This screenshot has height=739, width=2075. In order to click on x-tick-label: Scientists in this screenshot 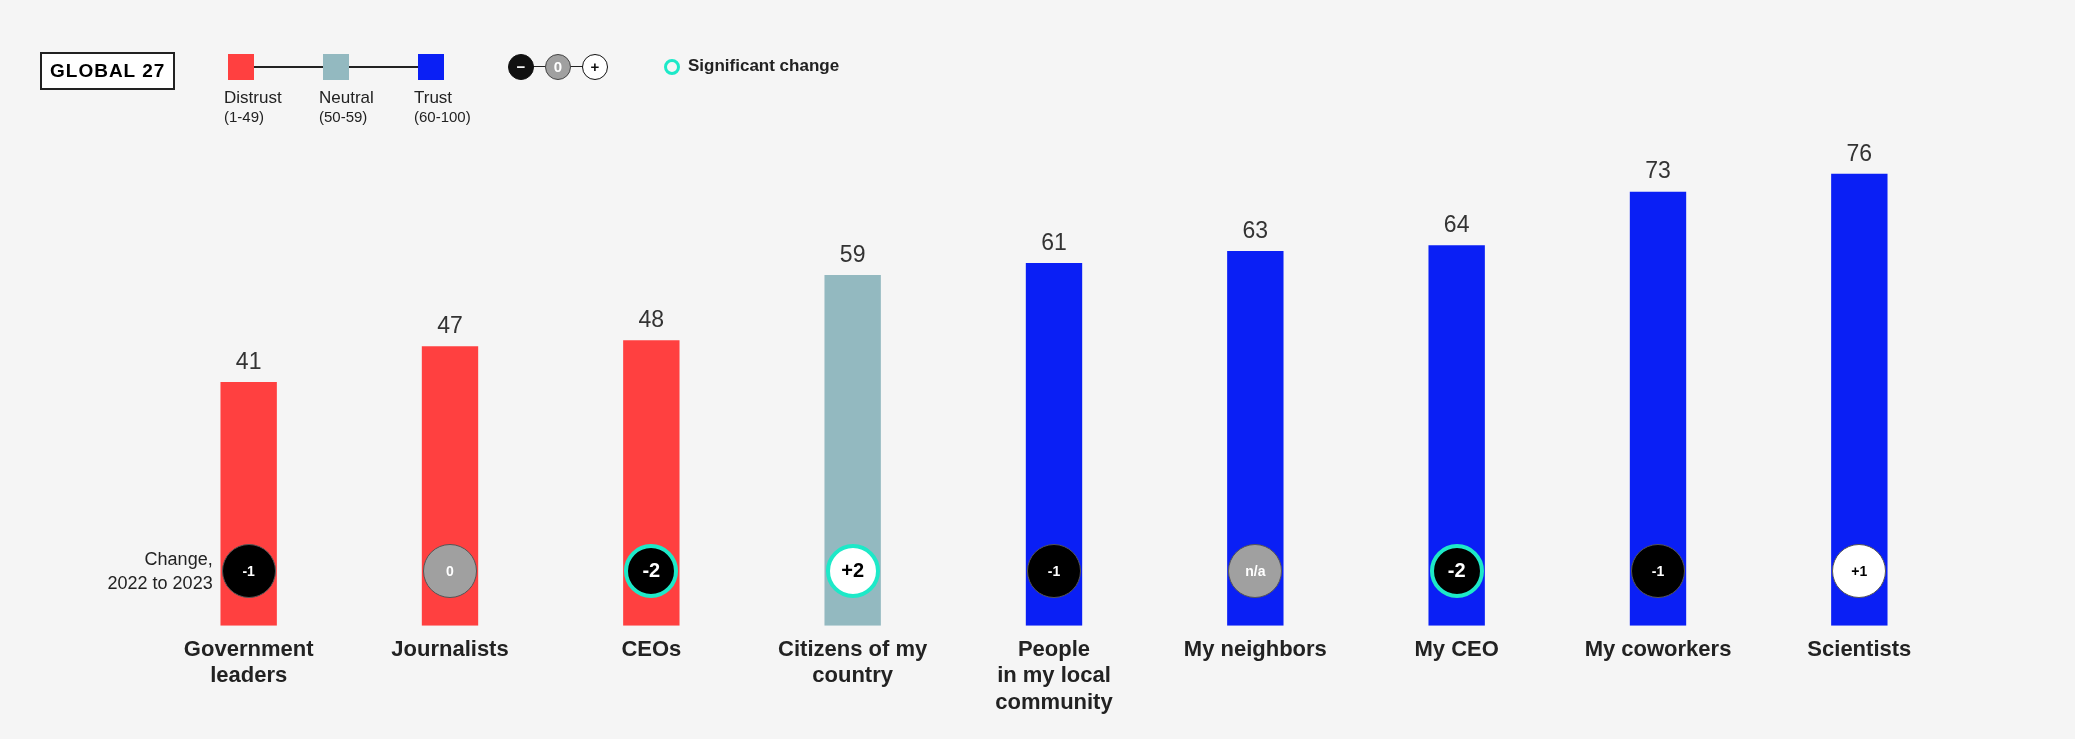, I will do `click(1859, 649)`.